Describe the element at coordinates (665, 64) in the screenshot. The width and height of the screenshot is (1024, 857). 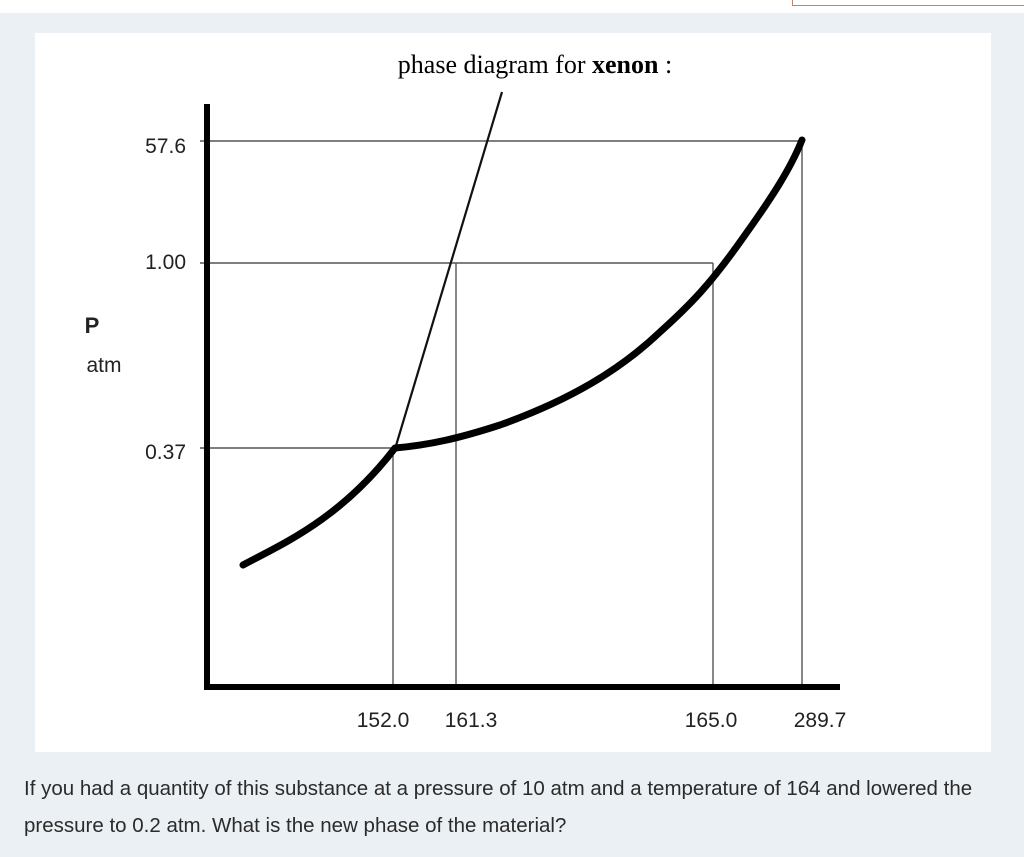
I see `diagram-title-tail: :` at that location.